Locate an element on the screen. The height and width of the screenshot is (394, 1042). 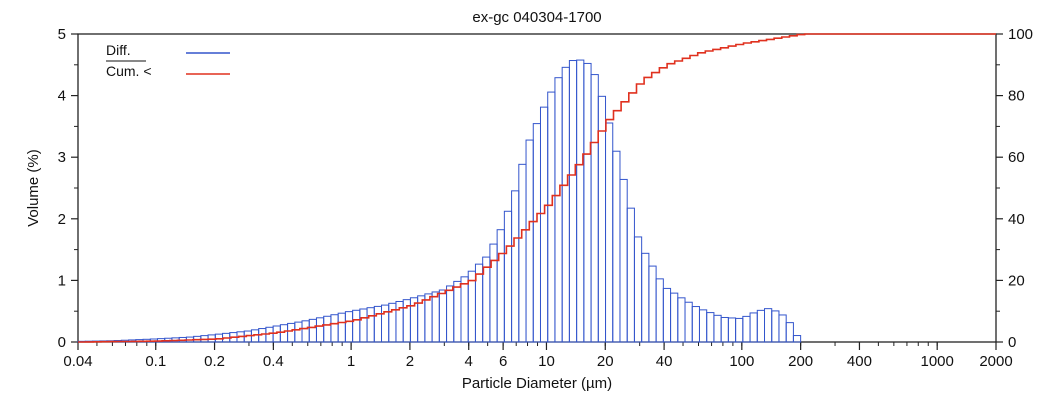
y-tick-label: 0 is located at coordinates (62, 342).